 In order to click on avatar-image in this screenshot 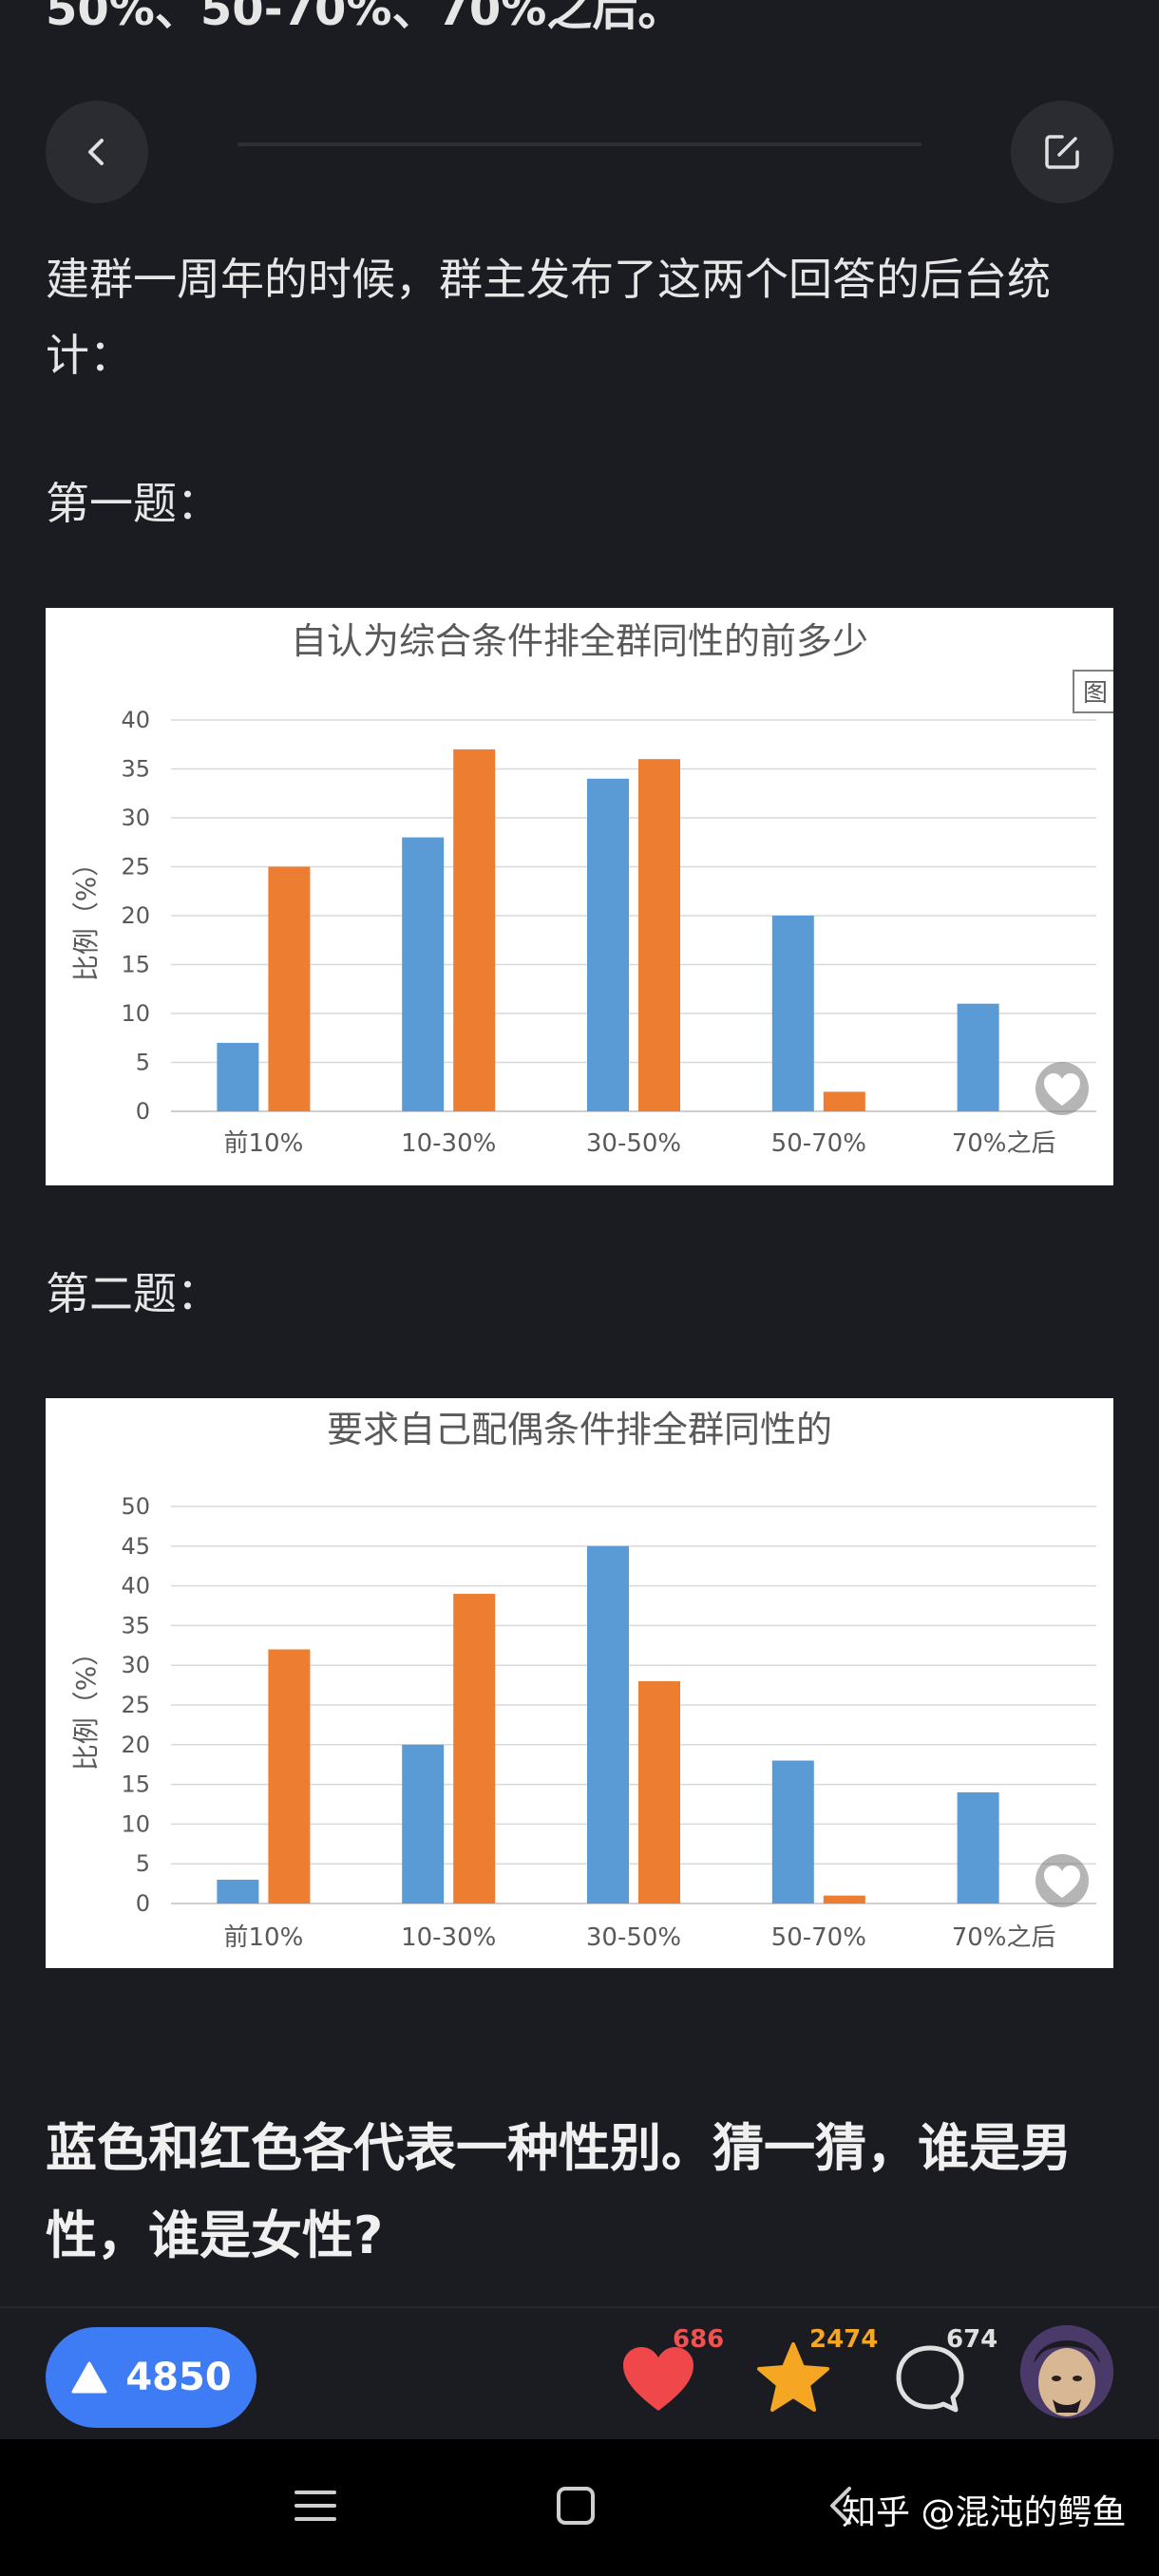, I will do `click(1066, 2371)`.